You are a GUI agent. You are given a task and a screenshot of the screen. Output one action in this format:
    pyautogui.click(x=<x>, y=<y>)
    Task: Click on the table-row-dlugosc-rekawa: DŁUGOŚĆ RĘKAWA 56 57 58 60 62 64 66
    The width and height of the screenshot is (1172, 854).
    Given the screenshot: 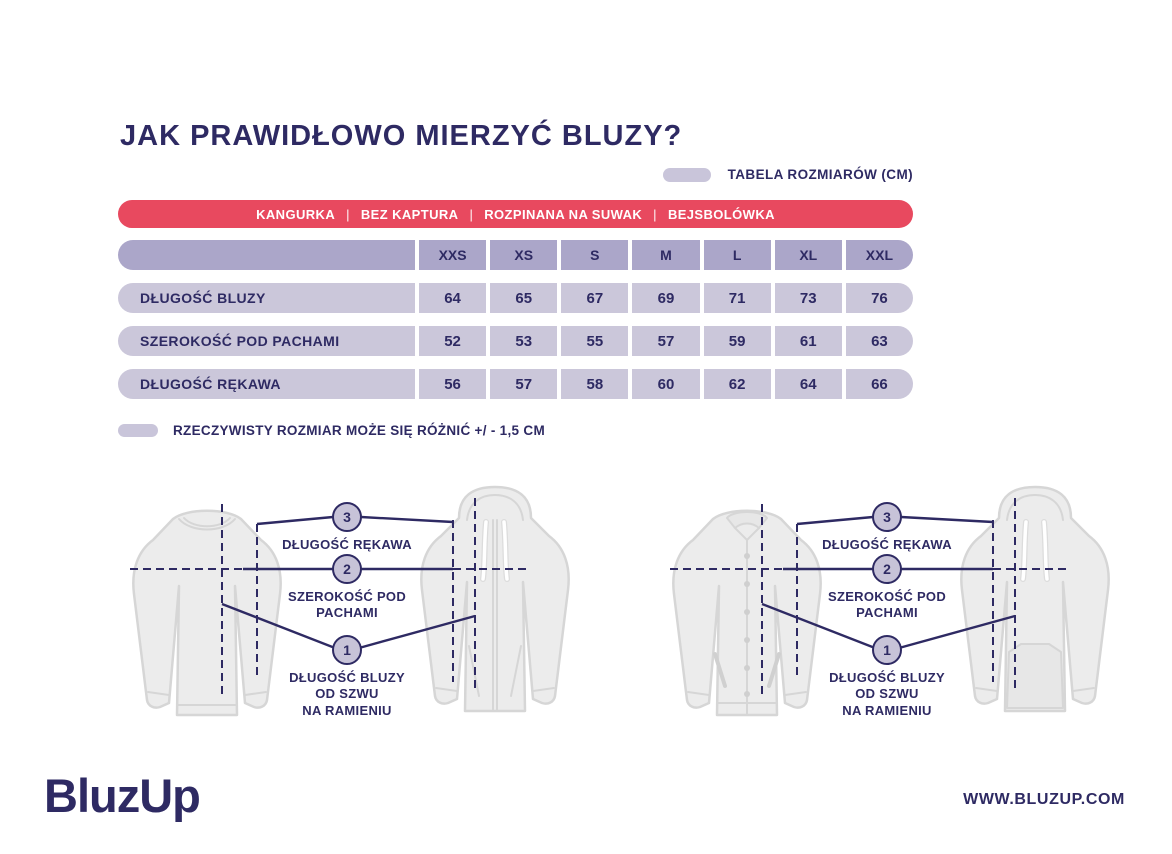 What is the action you would take?
    pyautogui.click(x=515, y=384)
    